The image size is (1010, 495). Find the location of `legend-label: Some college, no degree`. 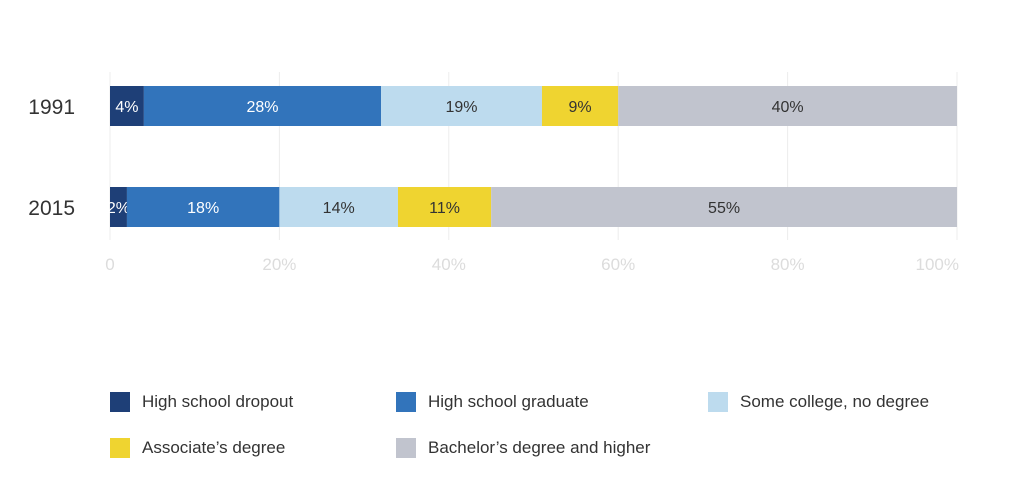

legend-label: Some college, no degree is located at coordinates (835, 401).